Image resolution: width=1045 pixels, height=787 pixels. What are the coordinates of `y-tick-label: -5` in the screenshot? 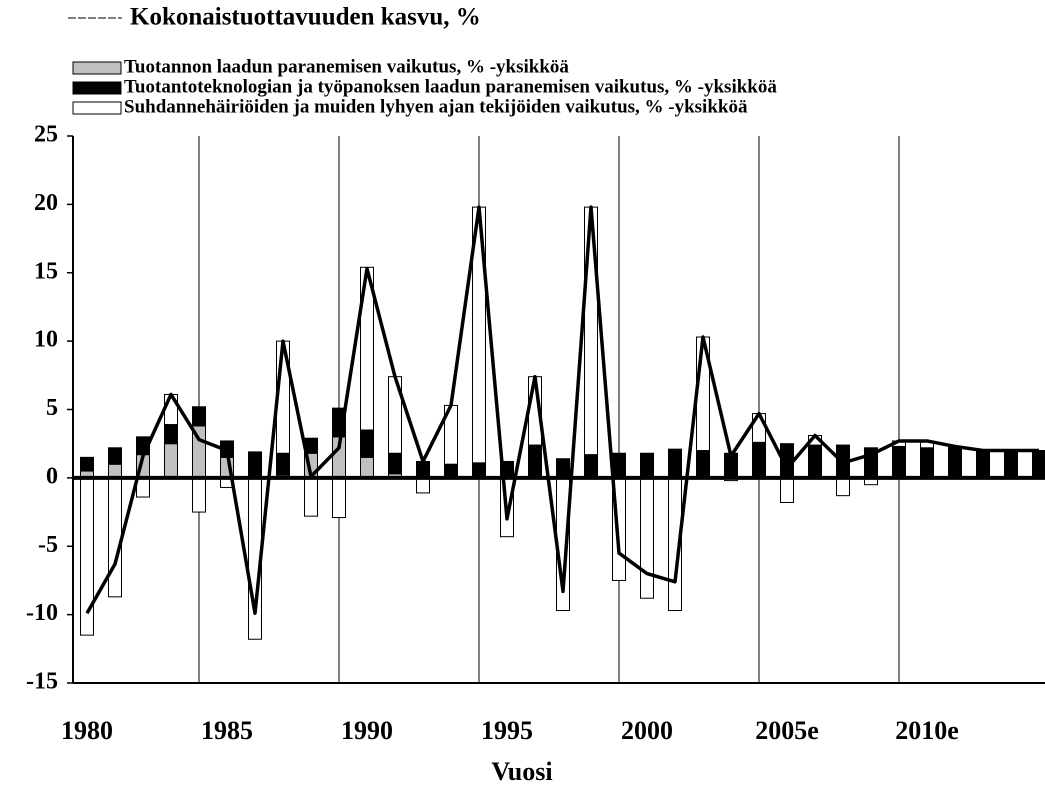 It's located at (48, 545).